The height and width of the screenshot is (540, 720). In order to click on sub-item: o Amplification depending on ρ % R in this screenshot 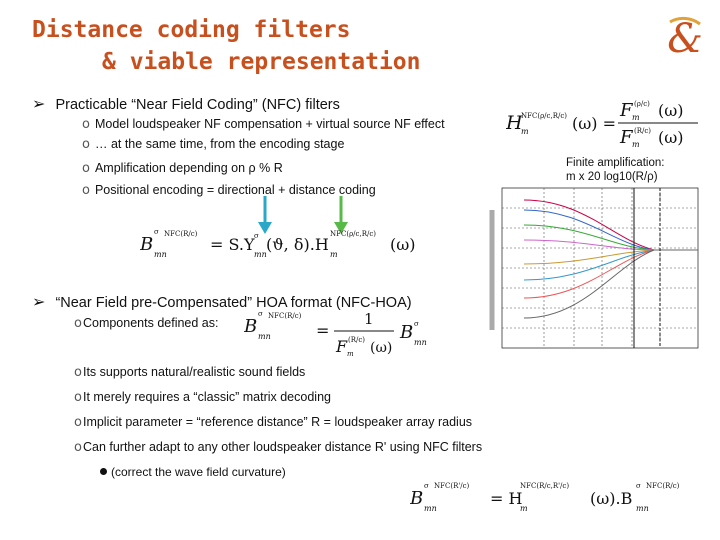, I will do `click(182, 168)`.